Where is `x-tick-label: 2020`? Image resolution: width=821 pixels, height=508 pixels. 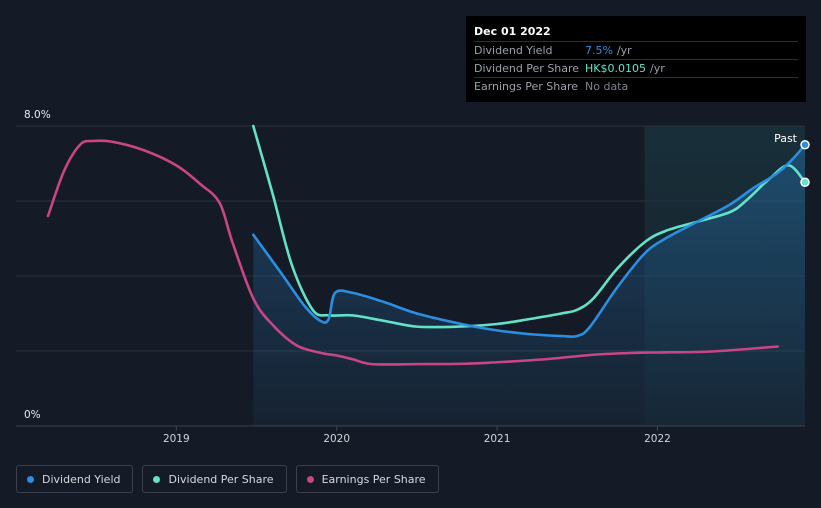
x-tick-label: 2020 is located at coordinates (336, 439).